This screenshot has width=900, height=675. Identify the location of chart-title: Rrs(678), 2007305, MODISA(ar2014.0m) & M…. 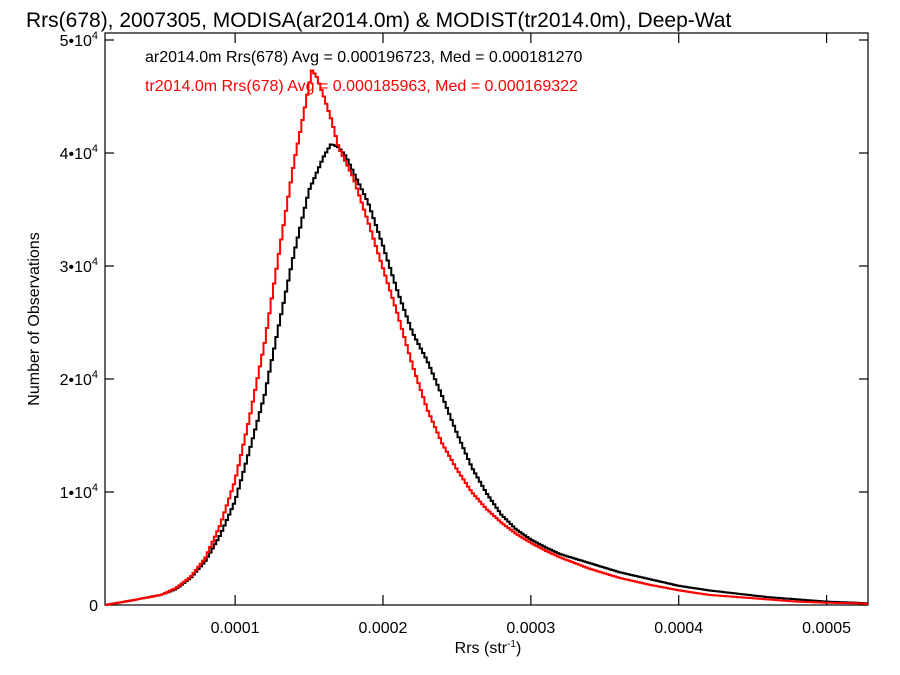
(378, 20).